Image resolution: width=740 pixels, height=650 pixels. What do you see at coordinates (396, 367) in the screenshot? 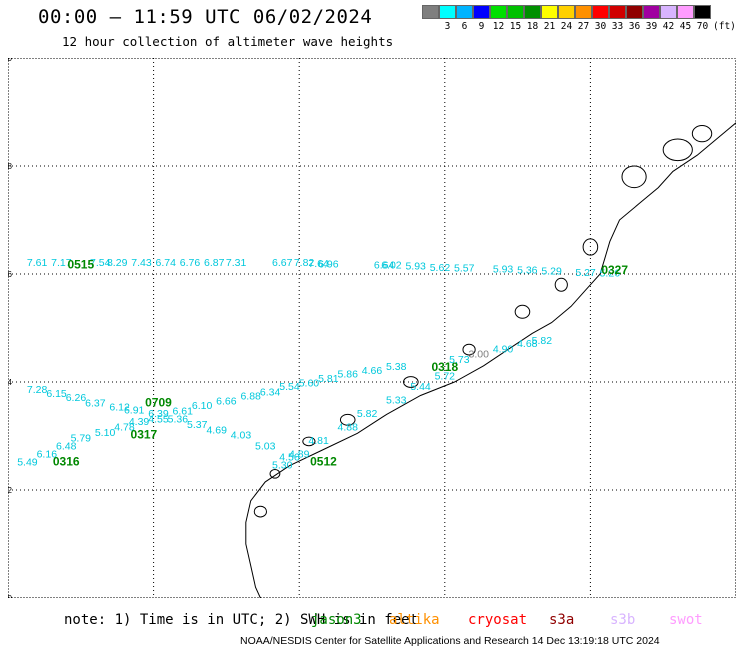
I see `wave-height-value: 5.38` at bounding box center [396, 367].